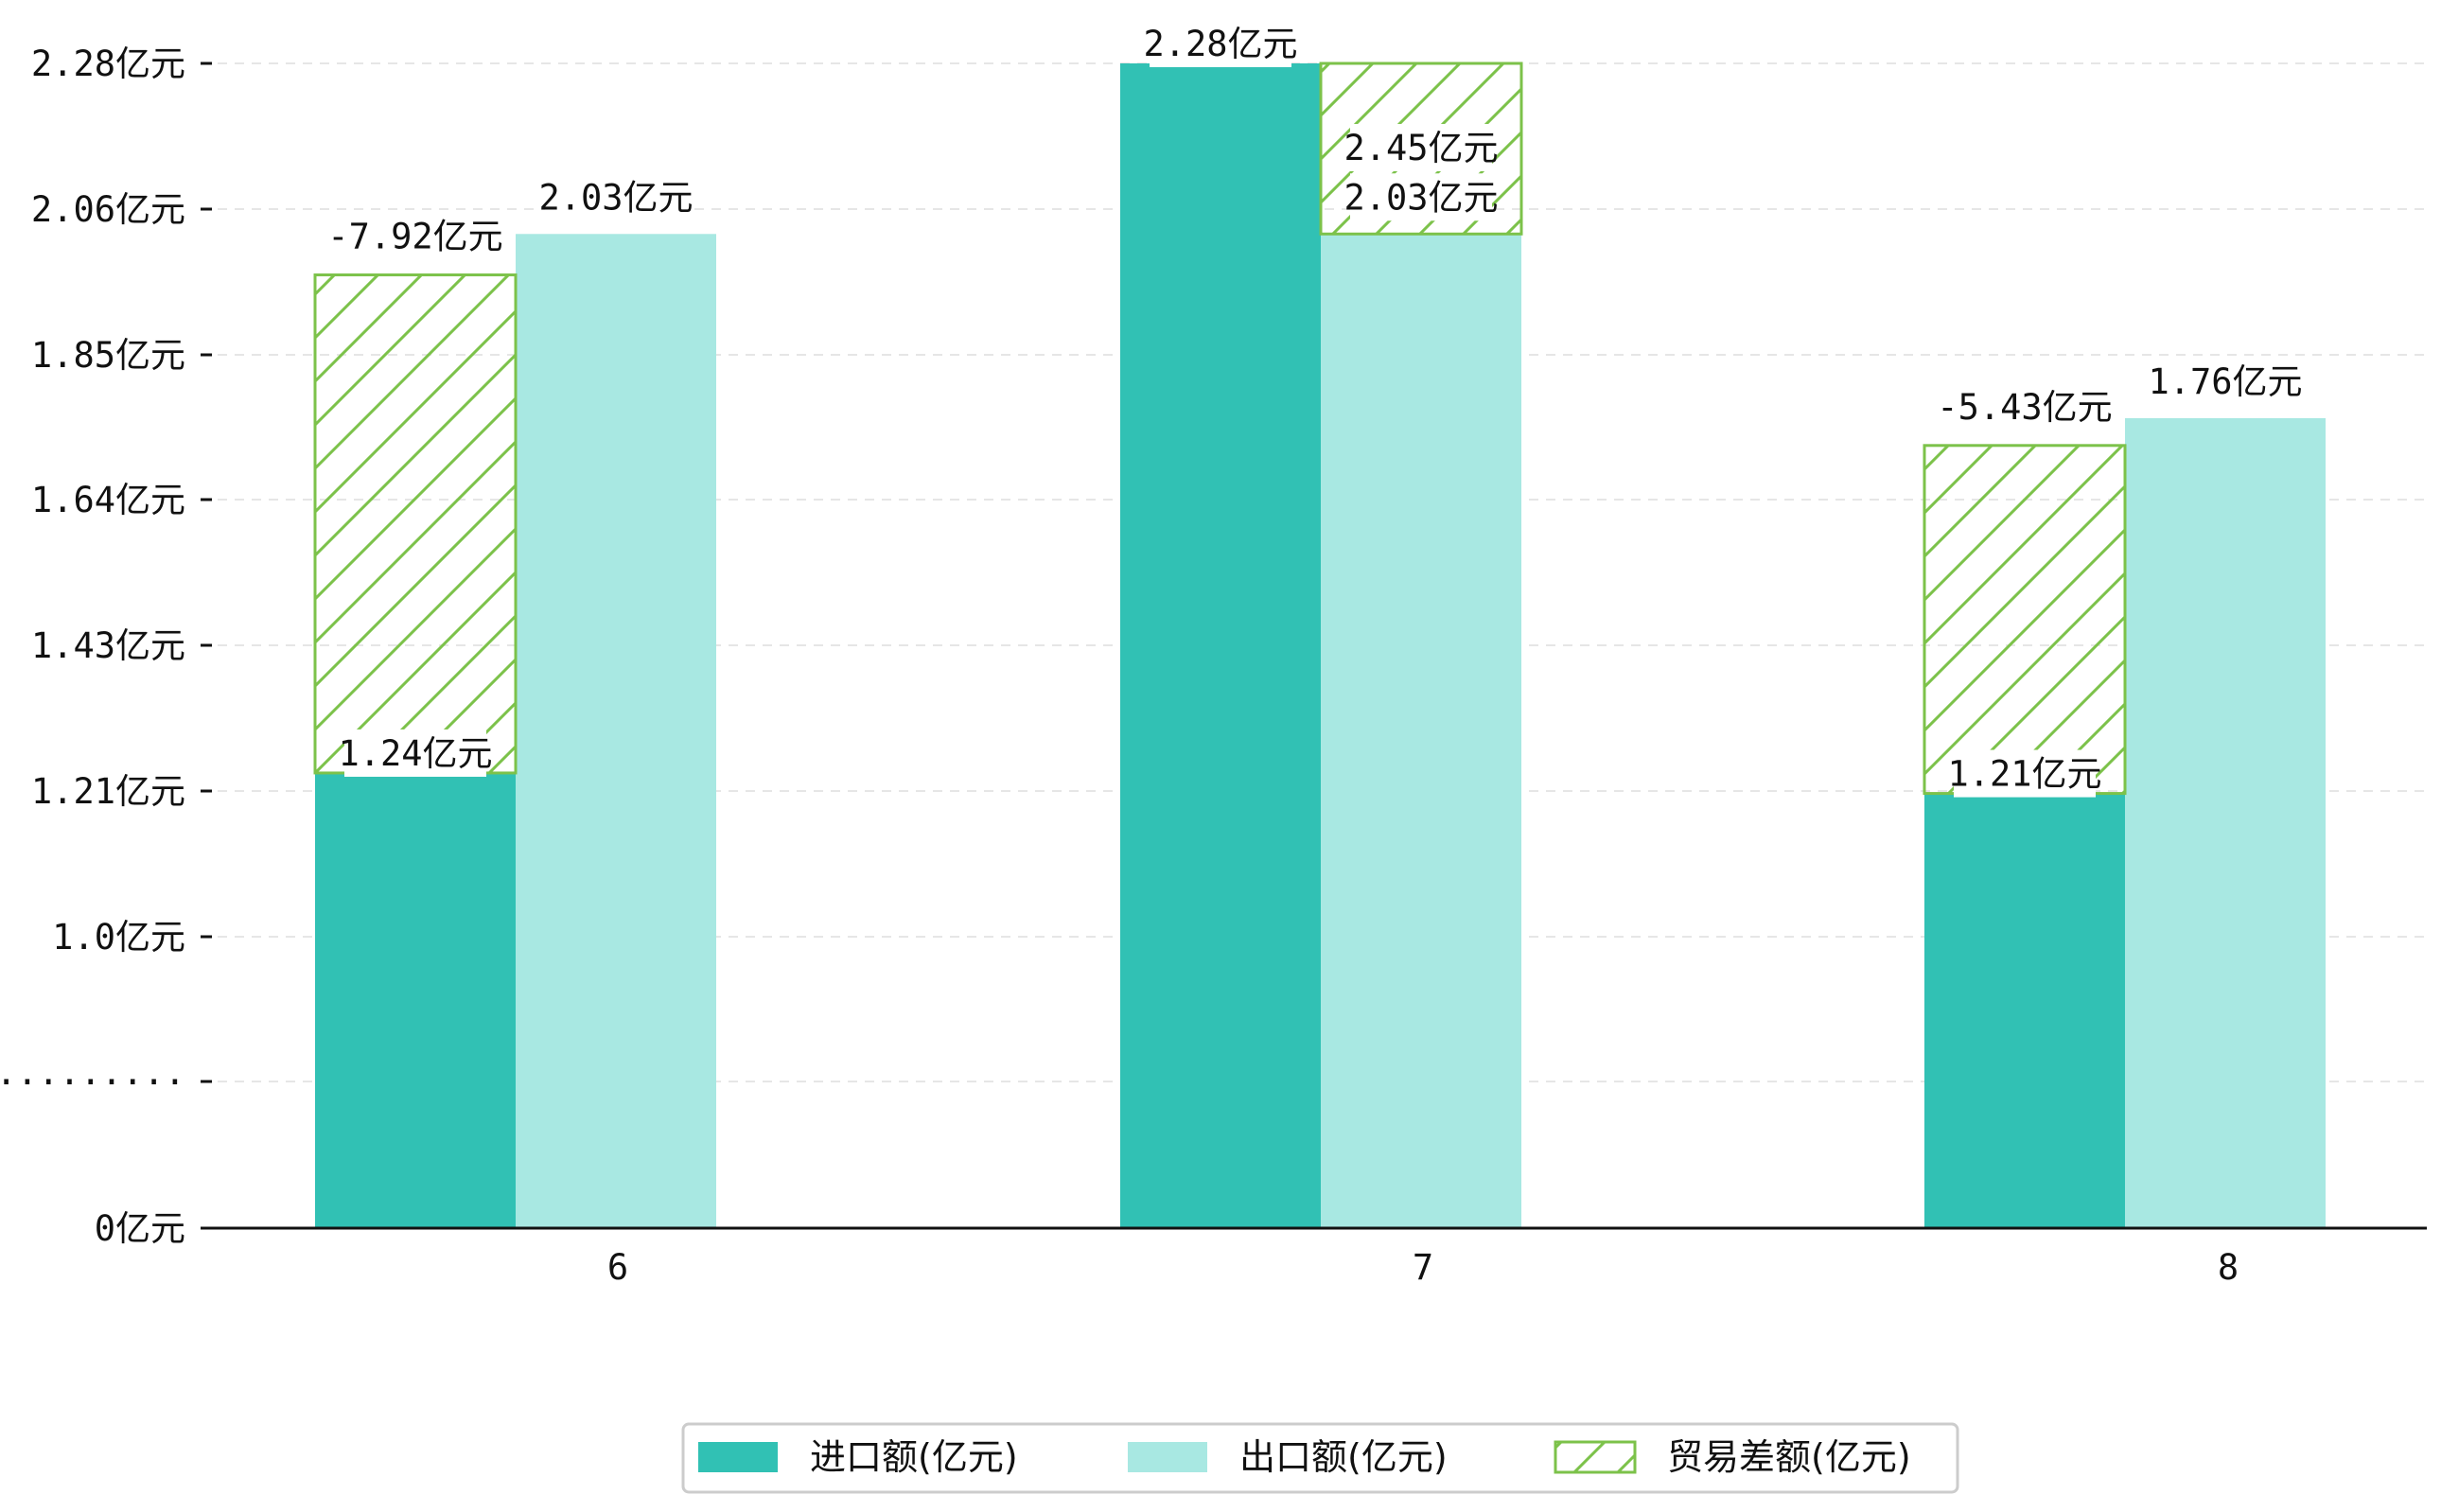  Describe the element at coordinates (914, 1457) in the screenshot. I see `legend-label: 进口额(亿元)` at that location.